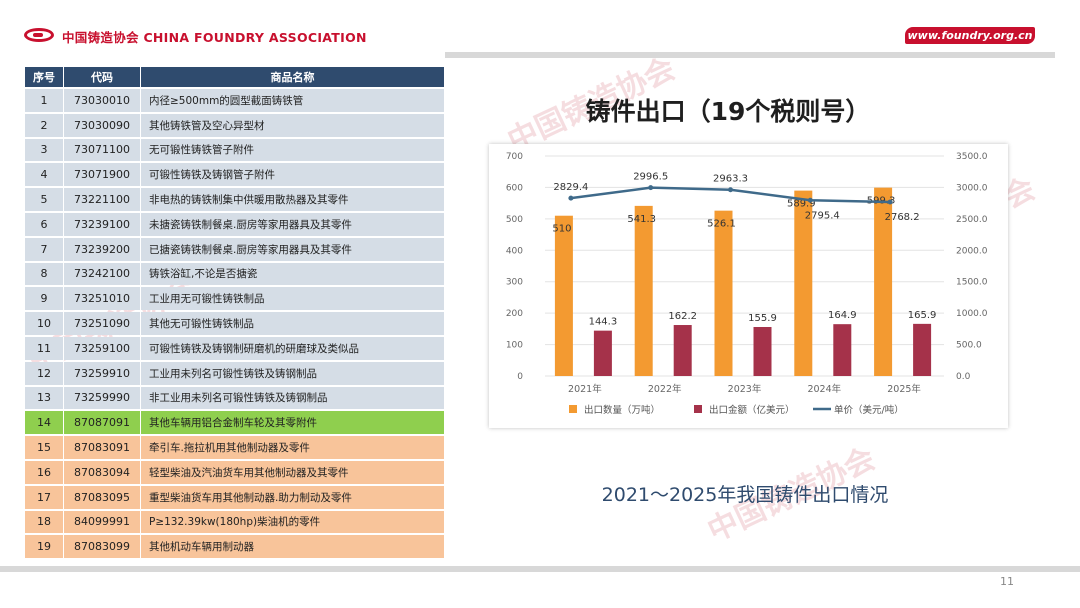 The width and height of the screenshot is (1080, 608). I want to click on table-row: 1 73030010 内径≥500mm的圆型截面铸铁管, so click(235, 100).